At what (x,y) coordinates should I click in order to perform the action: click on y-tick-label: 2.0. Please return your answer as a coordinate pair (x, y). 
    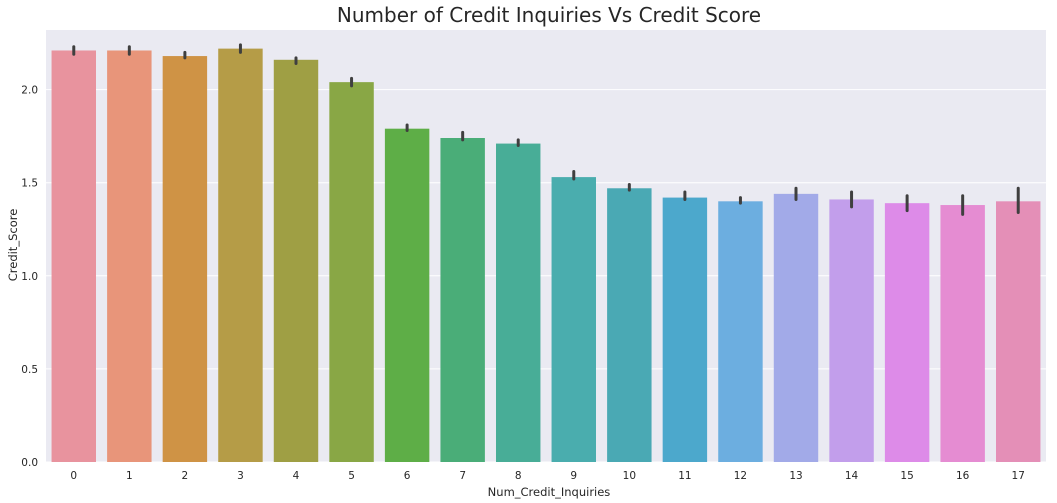
    Looking at the image, I should click on (29, 91).